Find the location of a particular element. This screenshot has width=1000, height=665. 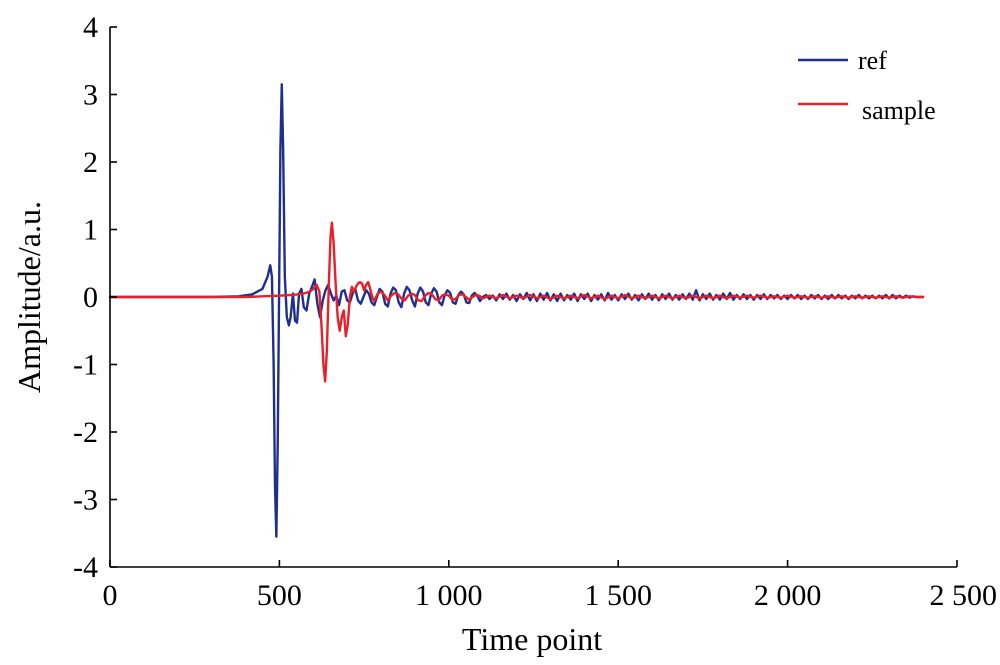

y-tick-label: 2 is located at coordinates (90, 162).